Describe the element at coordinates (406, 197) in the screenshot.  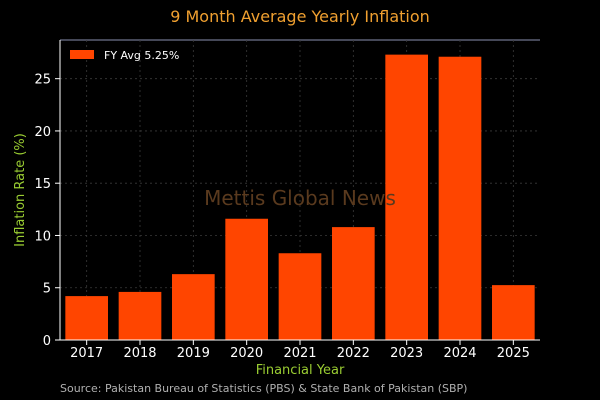
I see `bar-2023` at that location.